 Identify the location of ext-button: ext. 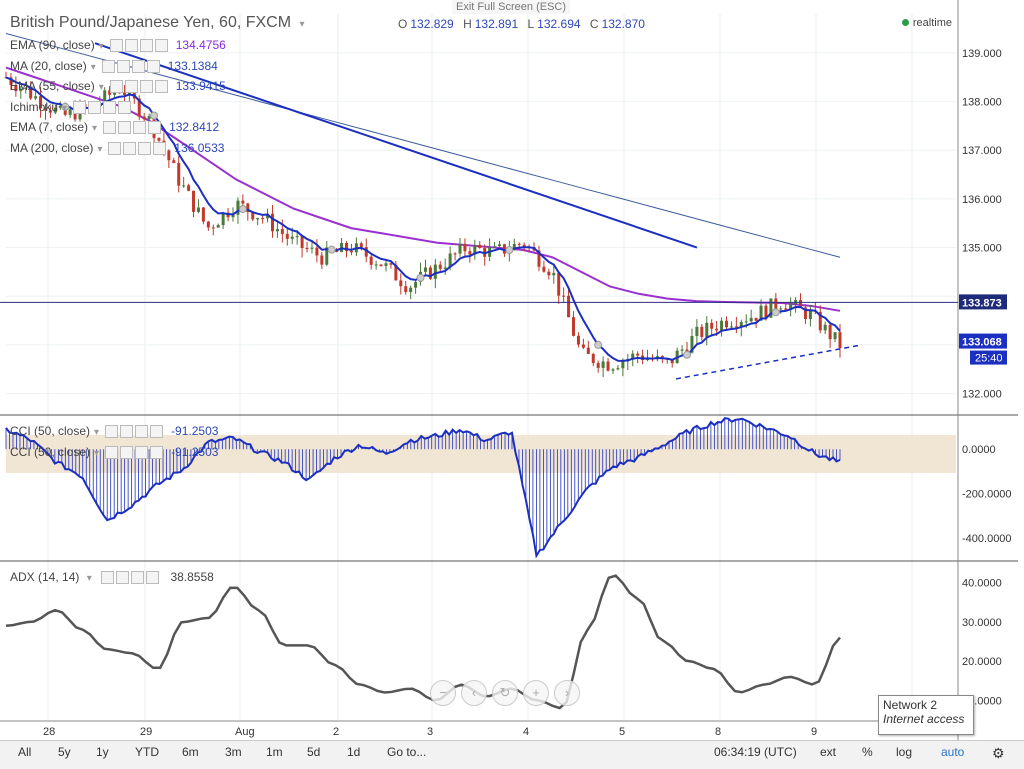
(828, 752).